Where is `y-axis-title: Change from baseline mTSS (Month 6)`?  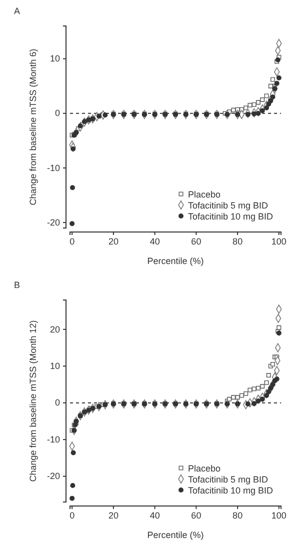 y-axis-title: Change from baseline mTSS (Month 6) is located at coordinates (33, 127).